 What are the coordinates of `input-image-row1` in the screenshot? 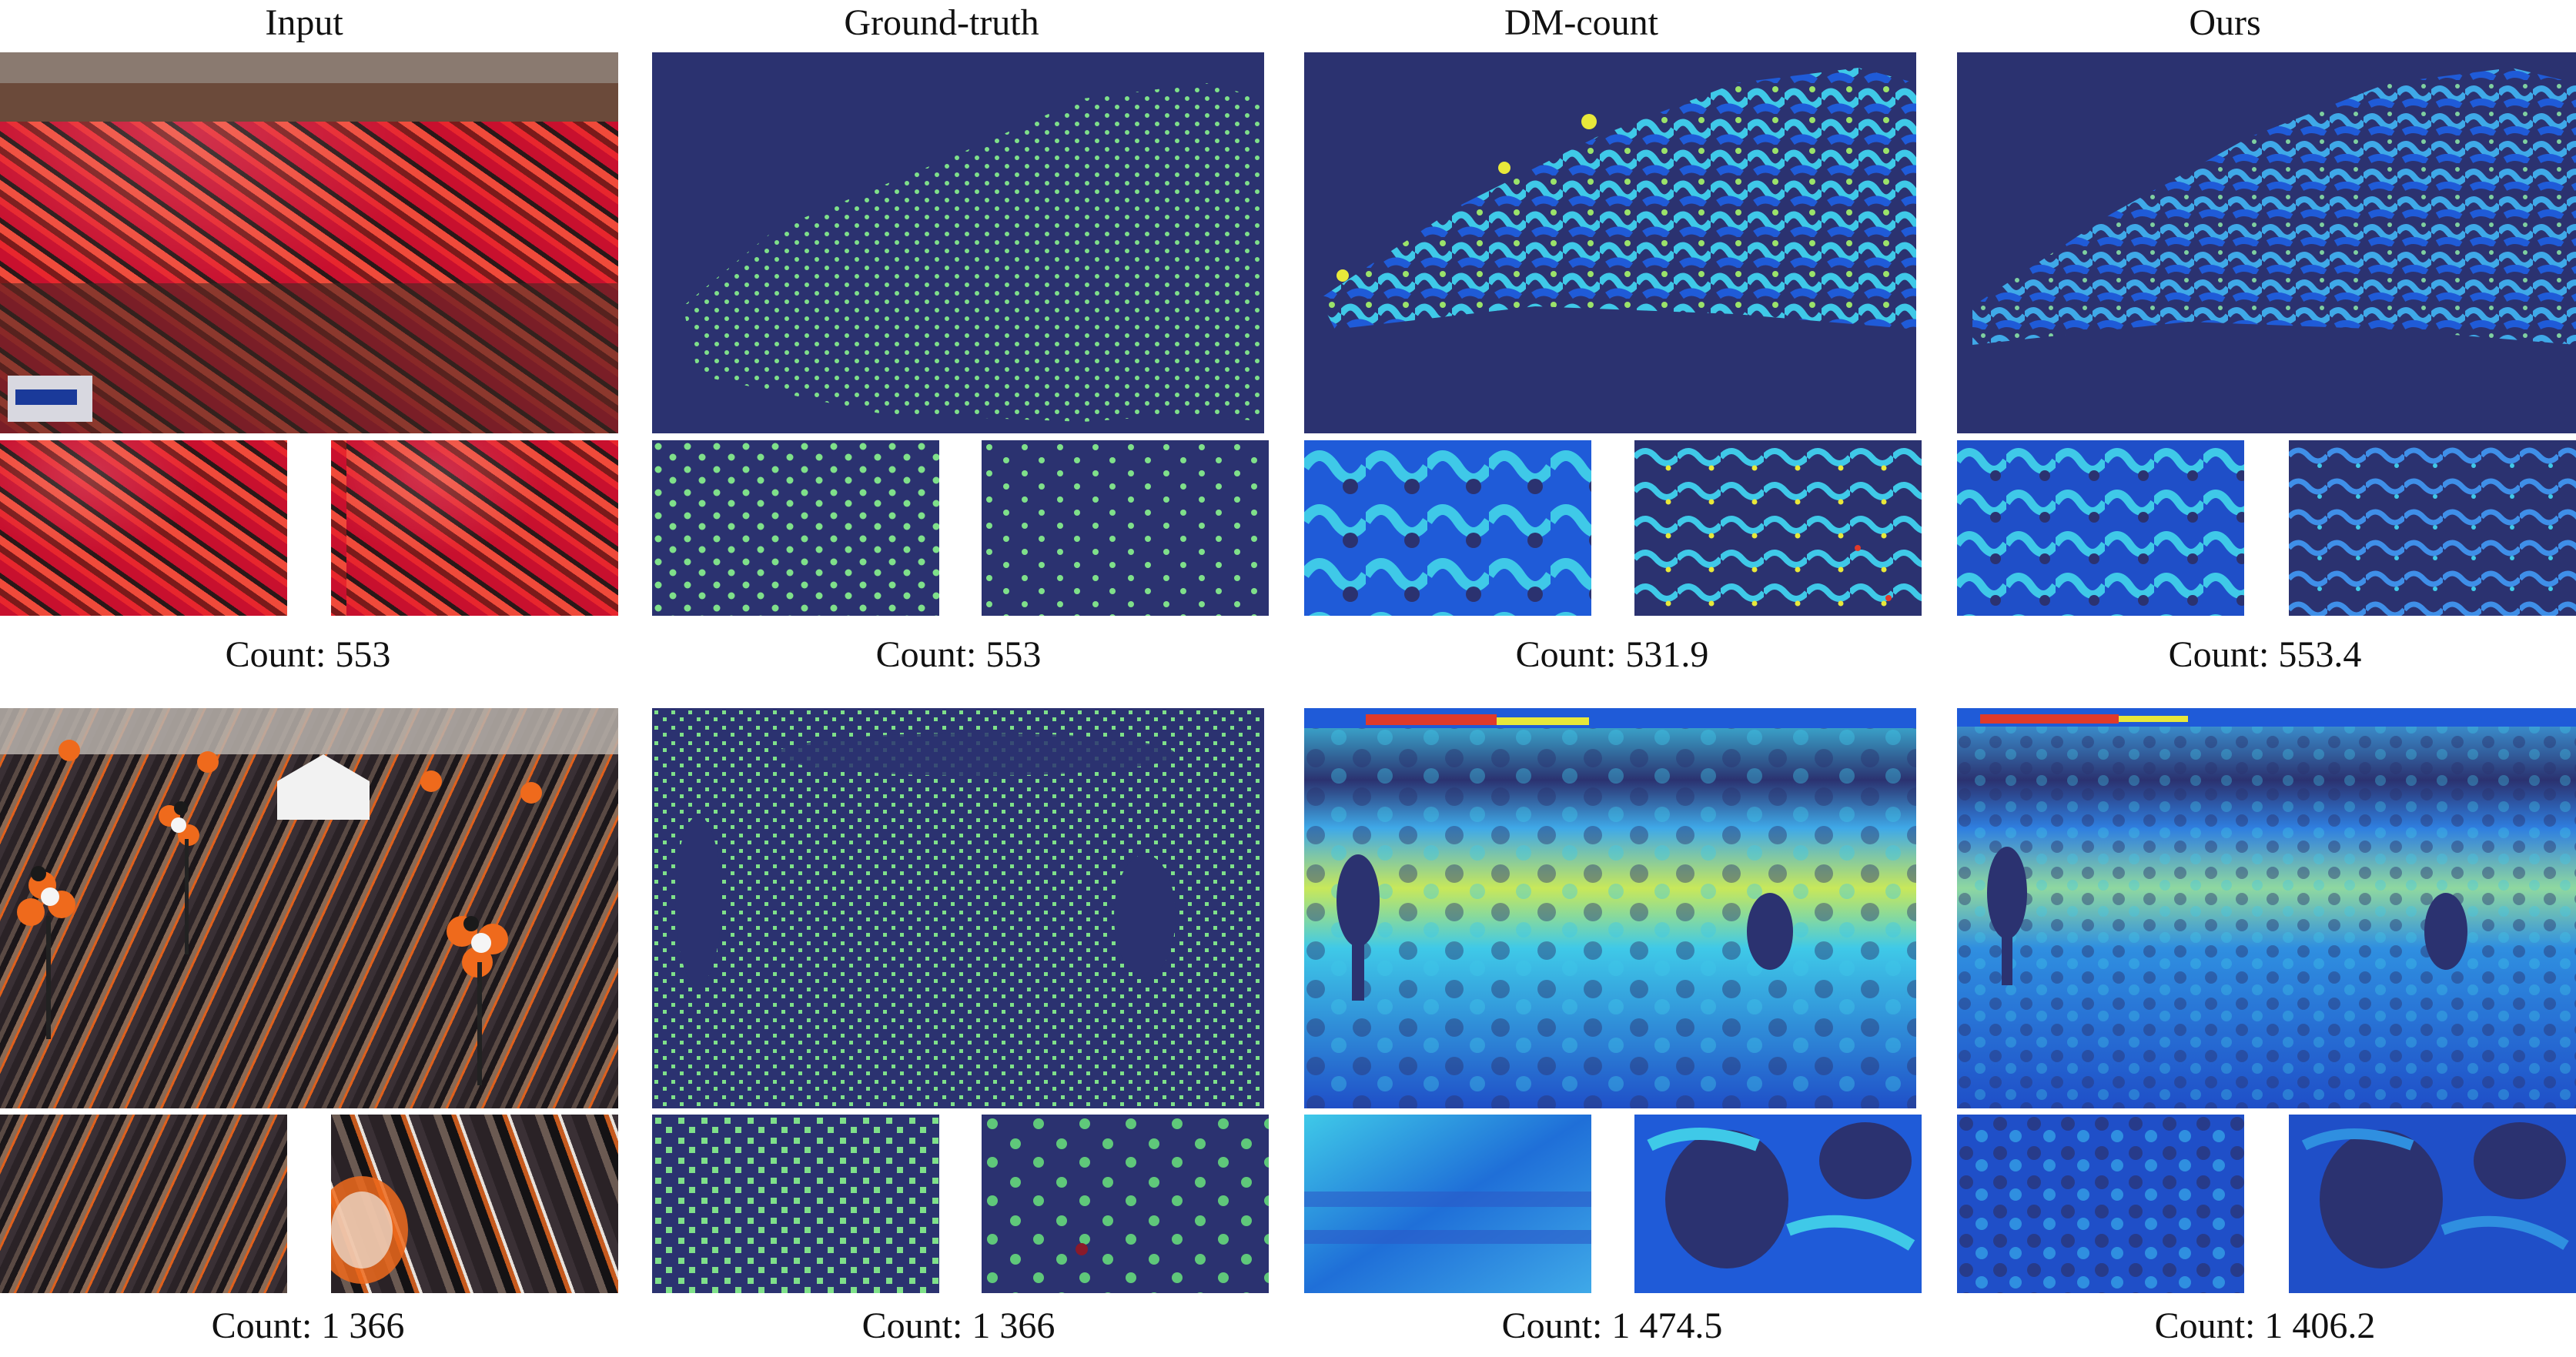 It's located at (309, 242).